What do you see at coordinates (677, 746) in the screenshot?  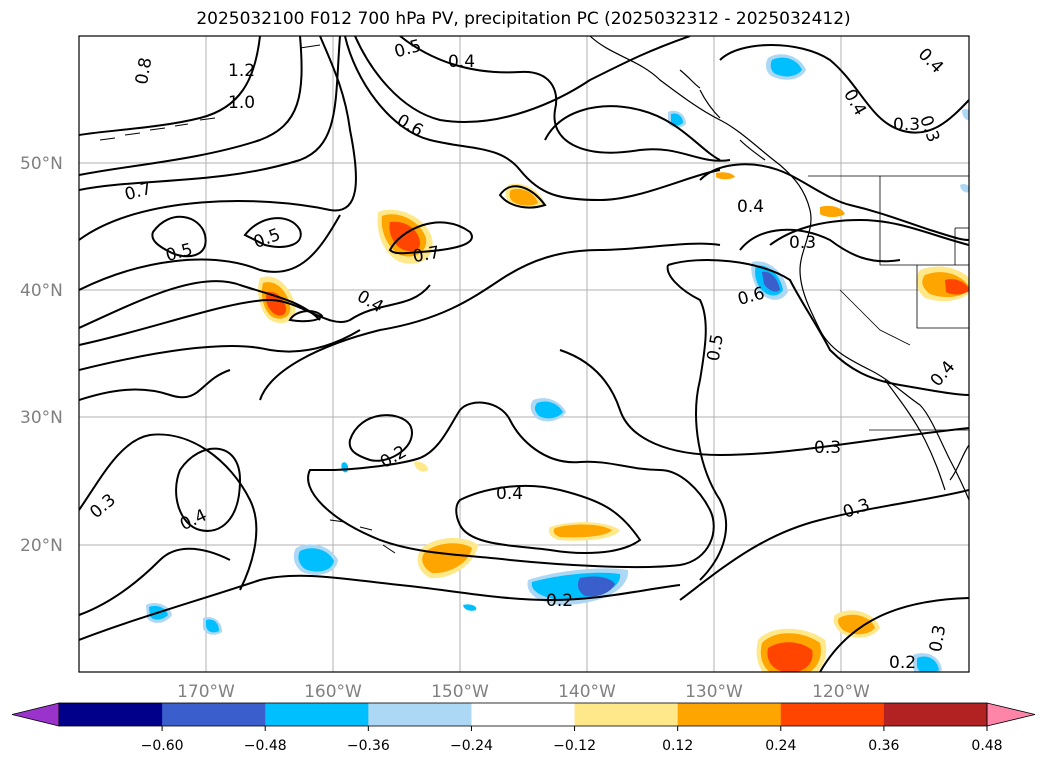 I see `colorbar-tick-label: 0.12` at bounding box center [677, 746].